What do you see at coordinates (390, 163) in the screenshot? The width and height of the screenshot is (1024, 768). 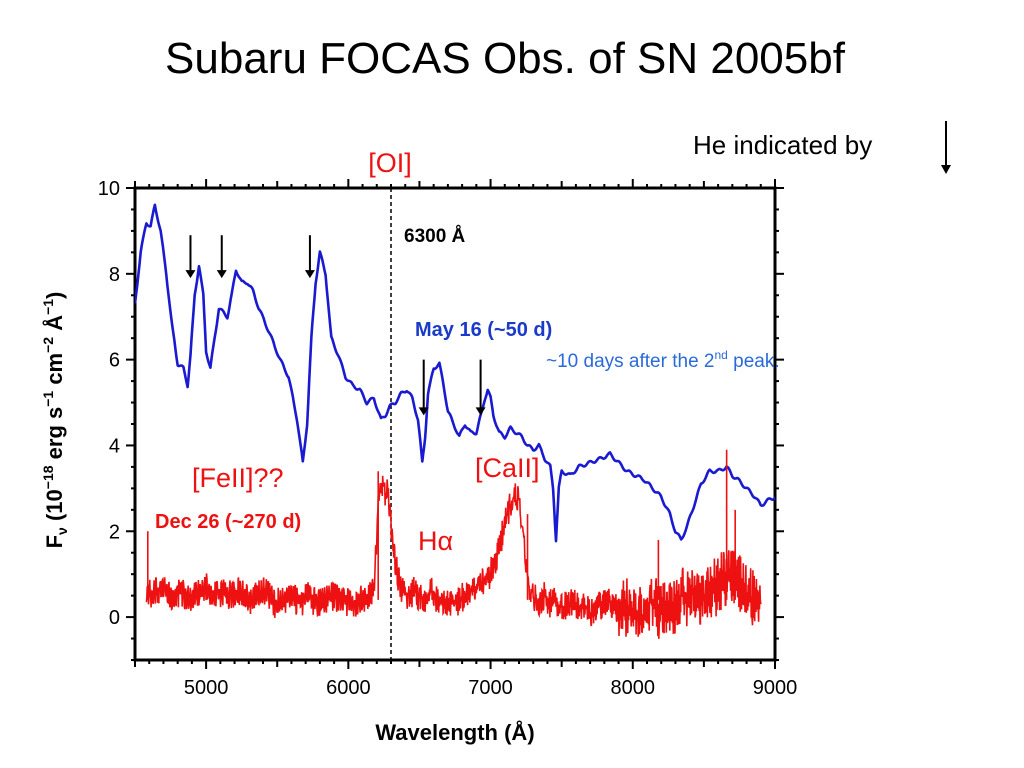 I see `oi-label: [OI]` at bounding box center [390, 163].